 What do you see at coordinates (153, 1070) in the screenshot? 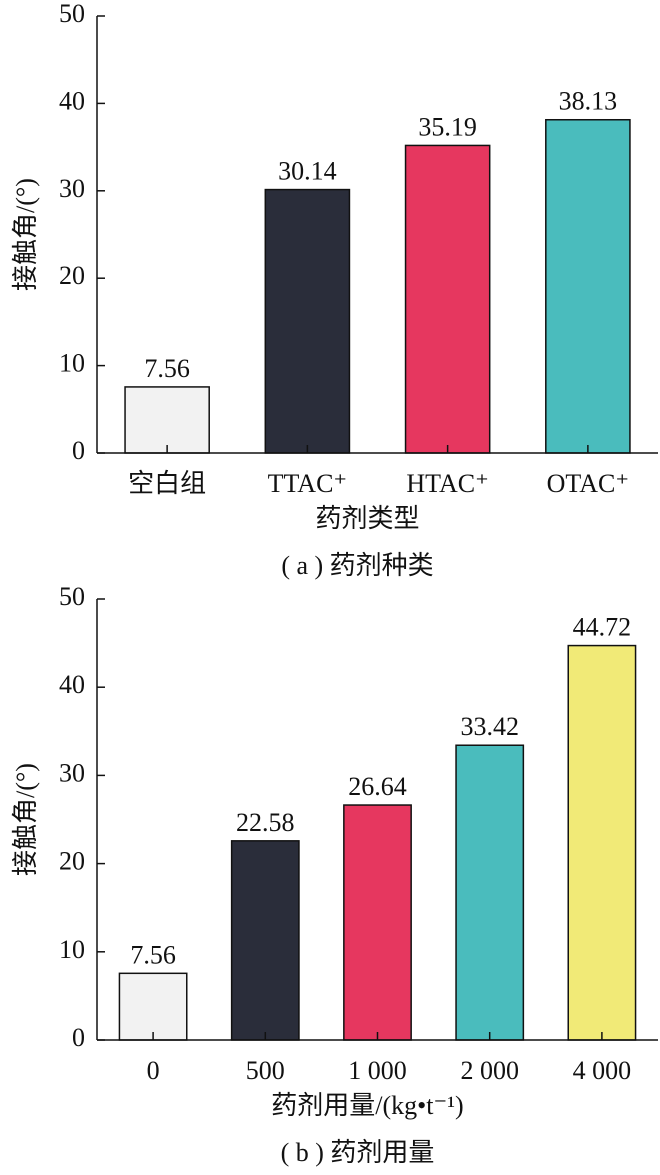
I see `x-tick-label: 0` at bounding box center [153, 1070].